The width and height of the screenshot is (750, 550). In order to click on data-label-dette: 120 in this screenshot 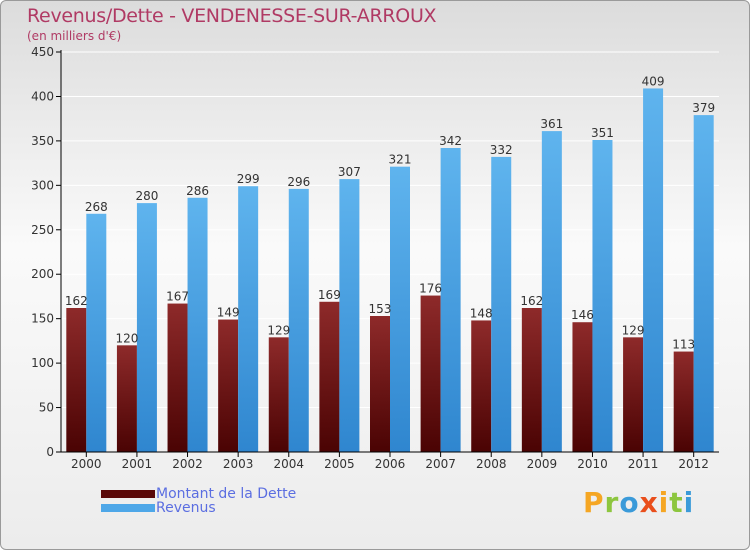, I will do `click(126, 338)`.